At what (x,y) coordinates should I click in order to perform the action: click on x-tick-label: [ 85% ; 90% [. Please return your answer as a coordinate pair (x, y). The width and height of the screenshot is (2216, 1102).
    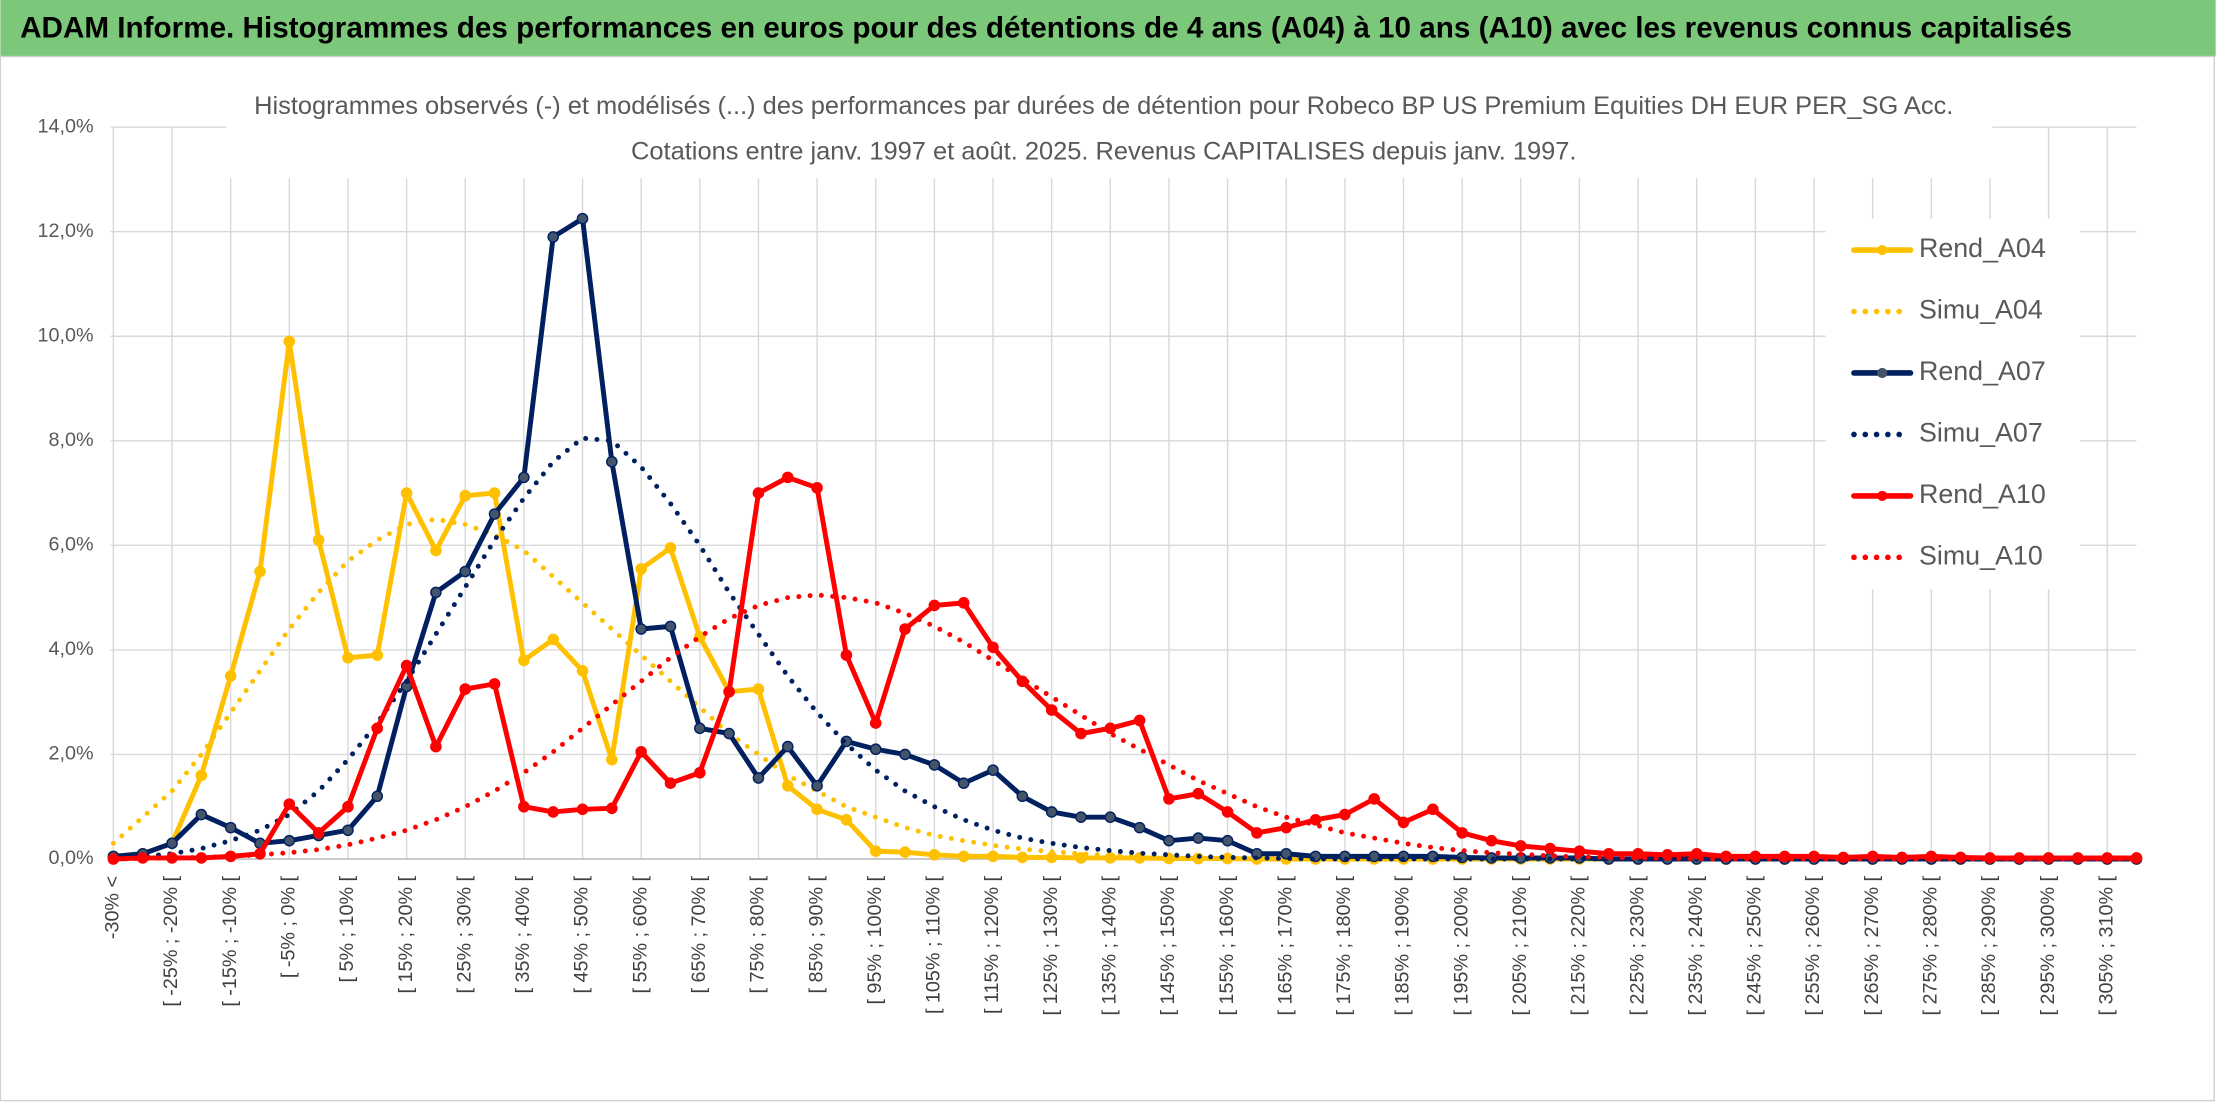
    Looking at the image, I should click on (816, 934).